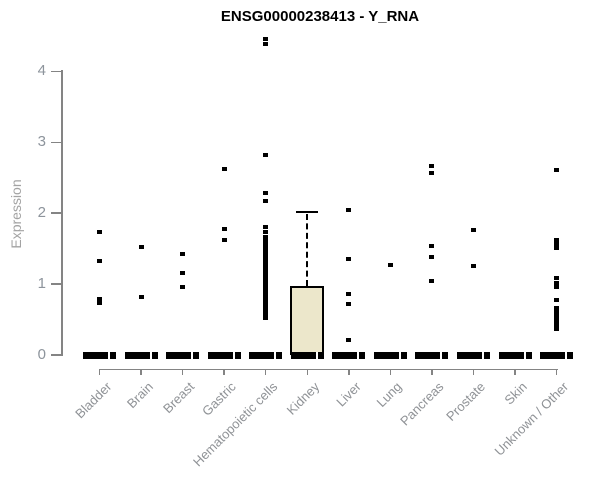 Image resolution: width=600 pixels, height=500 pixels. I want to click on whisker-cap, so click(307, 212).